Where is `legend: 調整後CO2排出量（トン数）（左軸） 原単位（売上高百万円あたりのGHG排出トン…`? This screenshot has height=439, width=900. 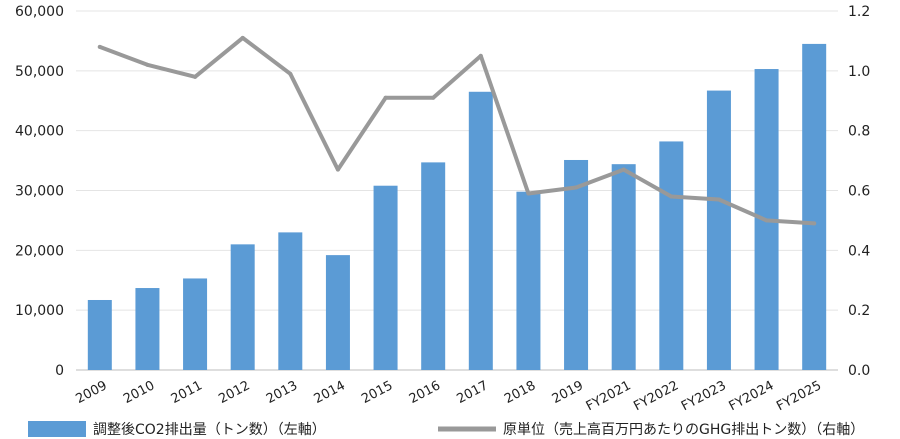
legend: 調整後CO2排出量（トン数）（左軸） 原単位（売上高百万円あたりのGHG排出トン… is located at coordinates (446, 429).